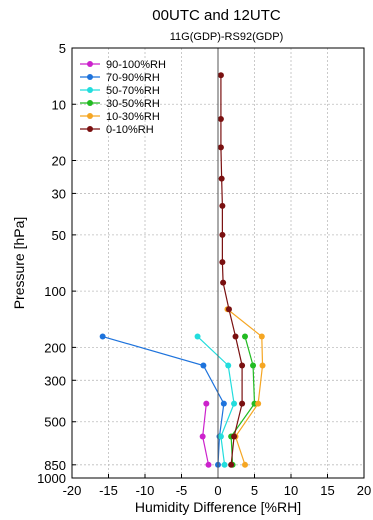 This screenshot has height=520, width=373. I want to click on x-tick-label: 10, so click(291, 490).